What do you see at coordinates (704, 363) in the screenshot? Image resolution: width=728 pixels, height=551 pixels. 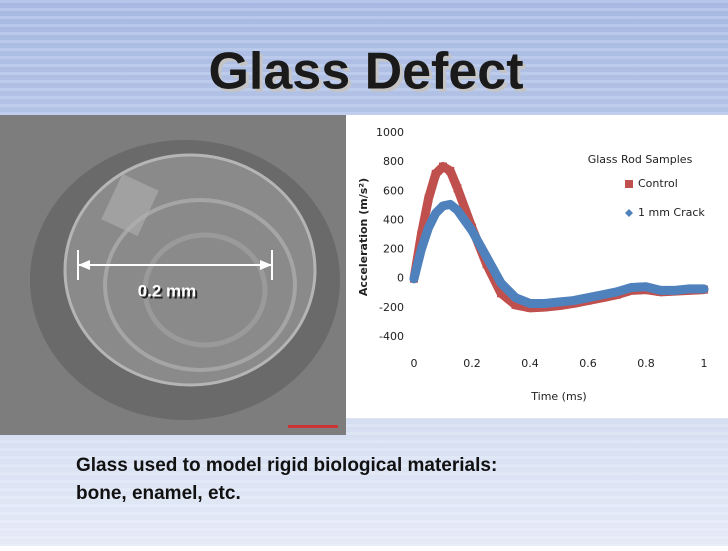 I see `x-tick-label: 1` at bounding box center [704, 363].